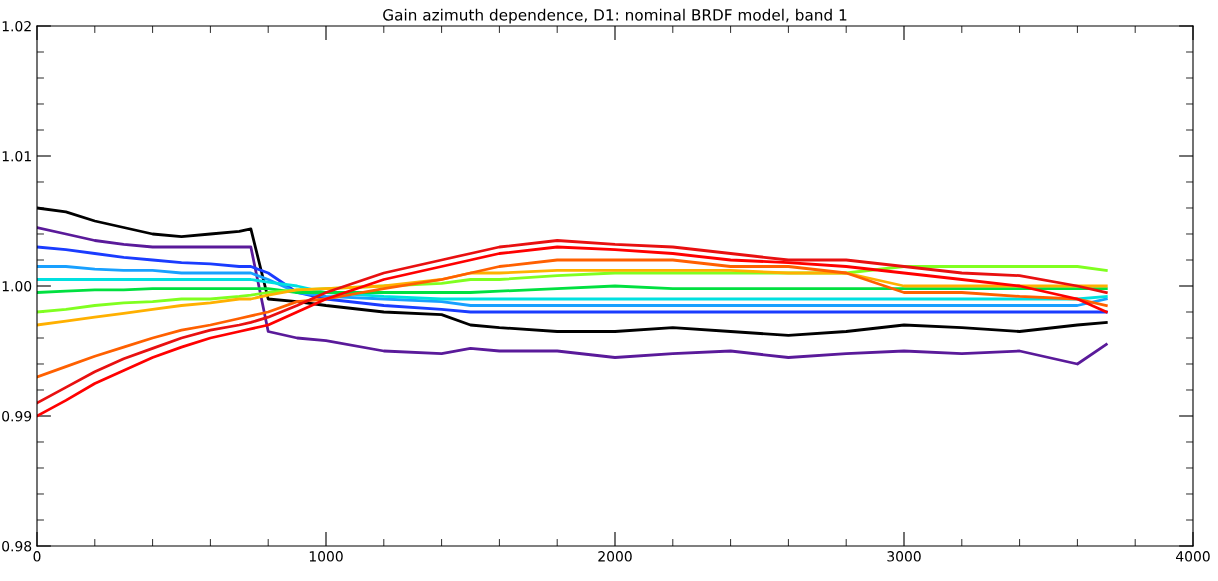  I want to click on x-tick-label: 0, so click(37, 556).